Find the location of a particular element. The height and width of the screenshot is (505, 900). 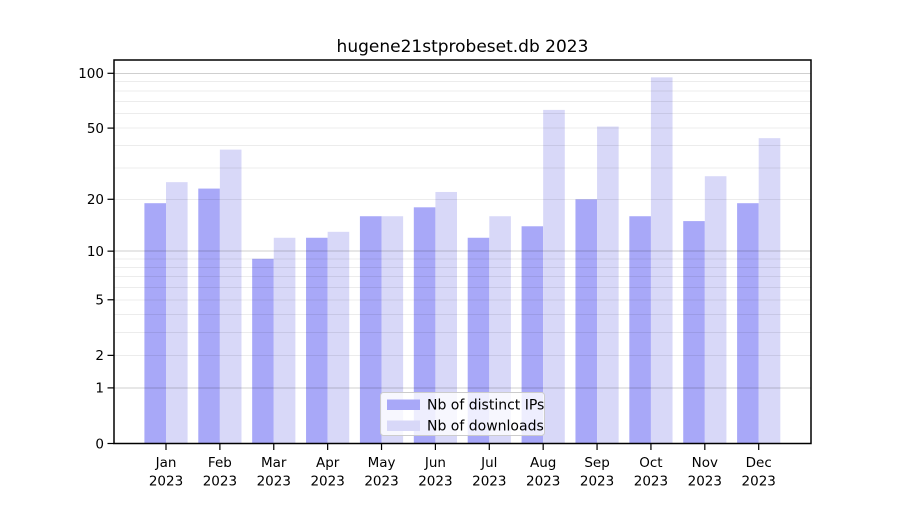

bar-downloads-jul is located at coordinates (500, 330).